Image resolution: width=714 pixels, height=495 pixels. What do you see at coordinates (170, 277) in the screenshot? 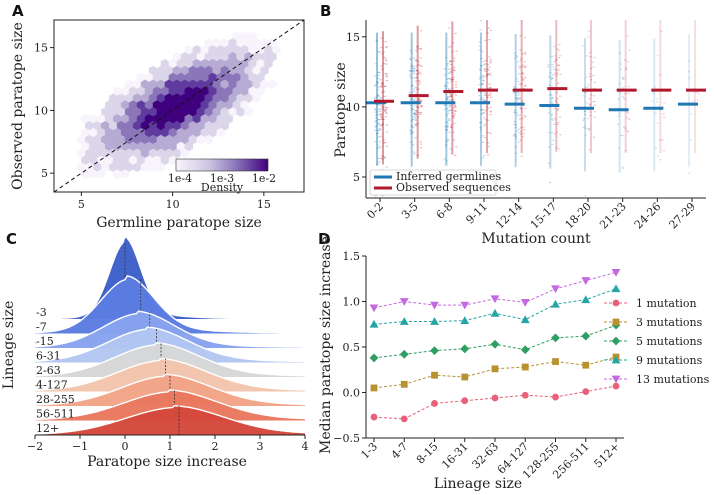
I see `ridge-outline` at bounding box center [170, 277].